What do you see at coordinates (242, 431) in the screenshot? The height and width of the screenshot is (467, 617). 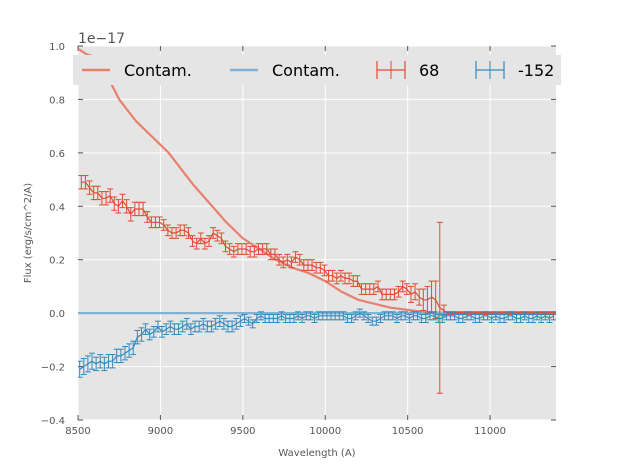 I see `x-tick-label: 9500` at bounding box center [242, 431].